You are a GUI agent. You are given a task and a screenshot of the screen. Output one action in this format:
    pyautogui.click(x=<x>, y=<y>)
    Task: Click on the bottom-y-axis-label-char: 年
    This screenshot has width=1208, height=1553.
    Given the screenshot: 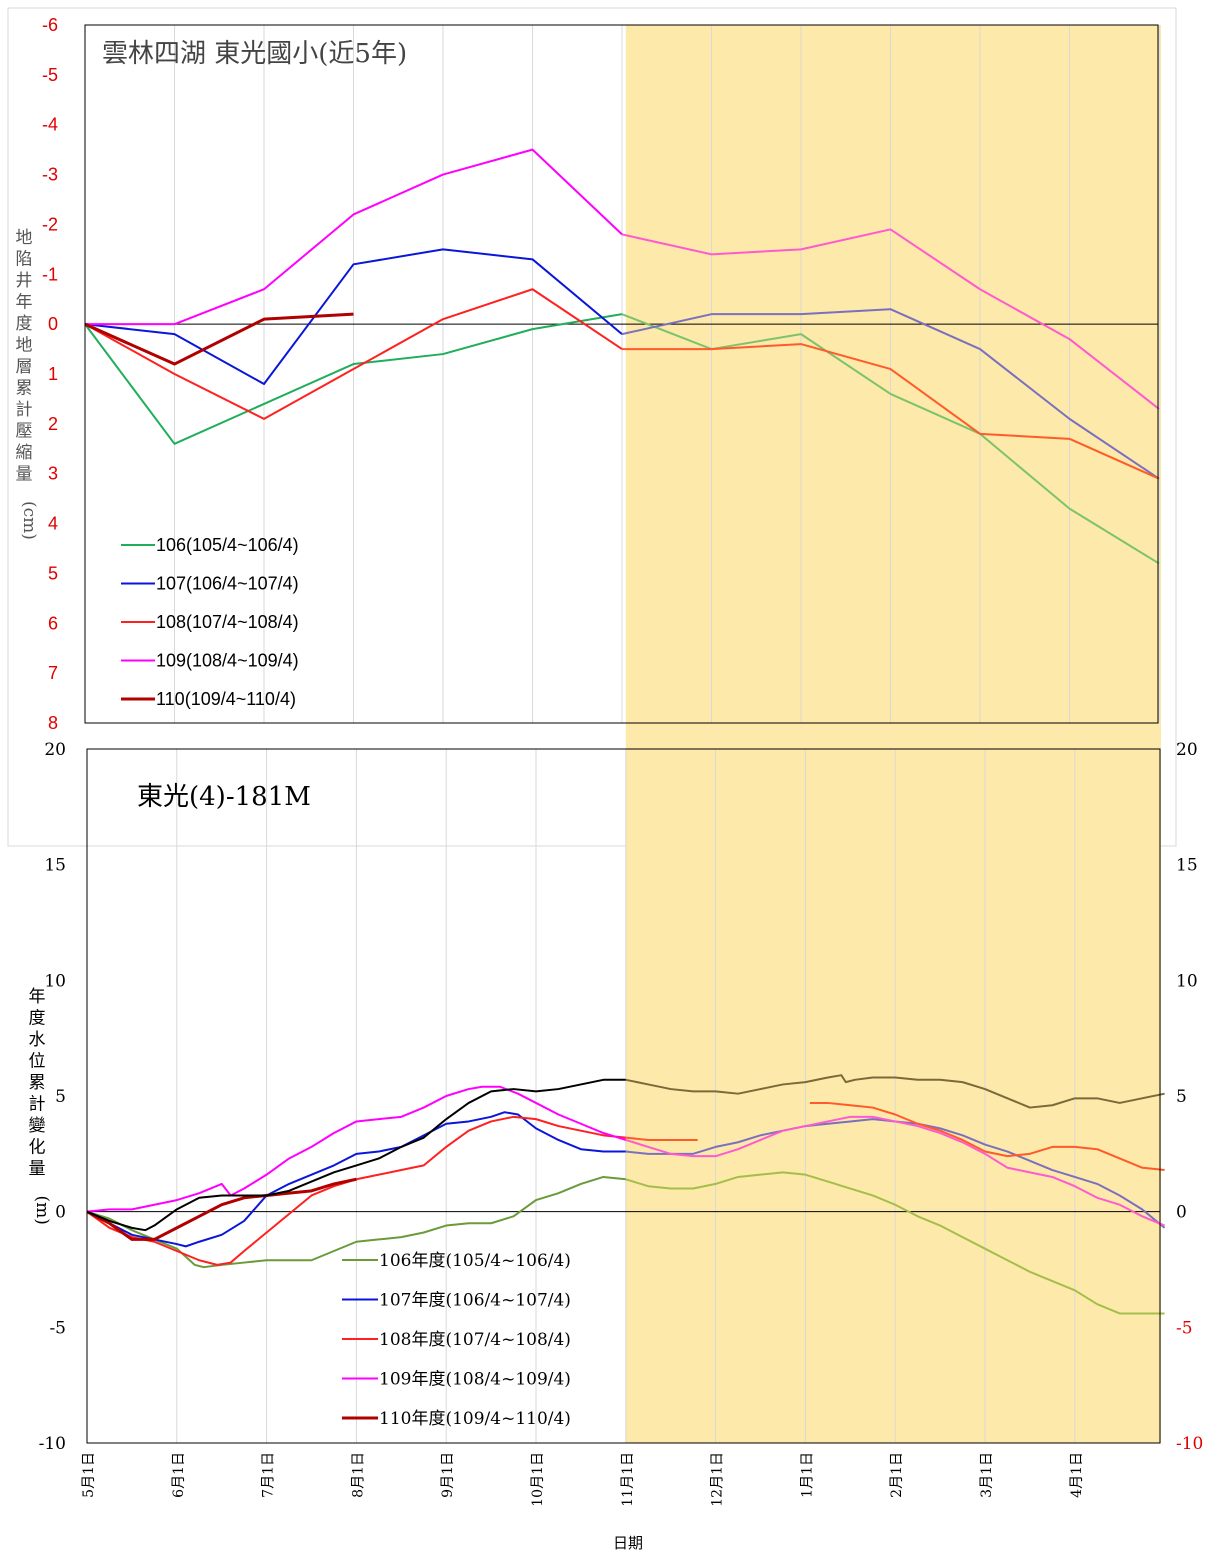 What is the action you would take?
    pyautogui.click(x=37, y=997)
    